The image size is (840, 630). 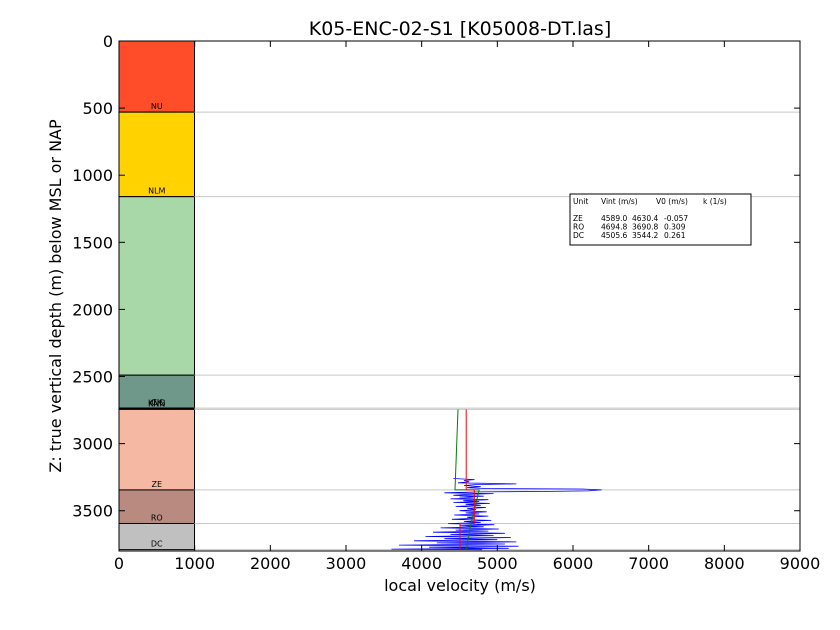 What do you see at coordinates (648, 563) in the screenshot?
I see `x-tick-label-7: 7000` at bounding box center [648, 563].